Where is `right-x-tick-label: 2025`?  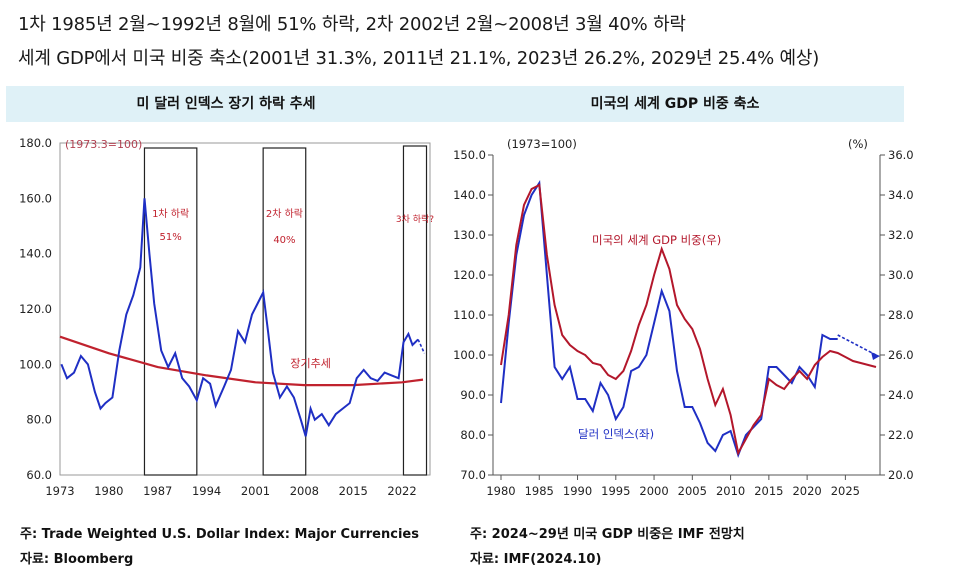
right-x-tick-label: 2025 is located at coordinates (845, 491).